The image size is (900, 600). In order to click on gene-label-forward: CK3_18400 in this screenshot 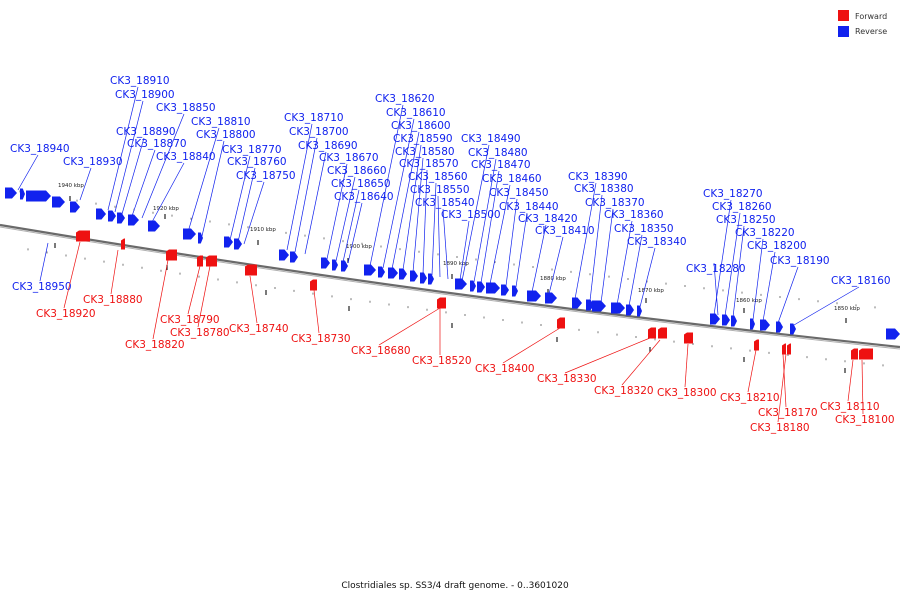, I will do `click(505, 369)`.